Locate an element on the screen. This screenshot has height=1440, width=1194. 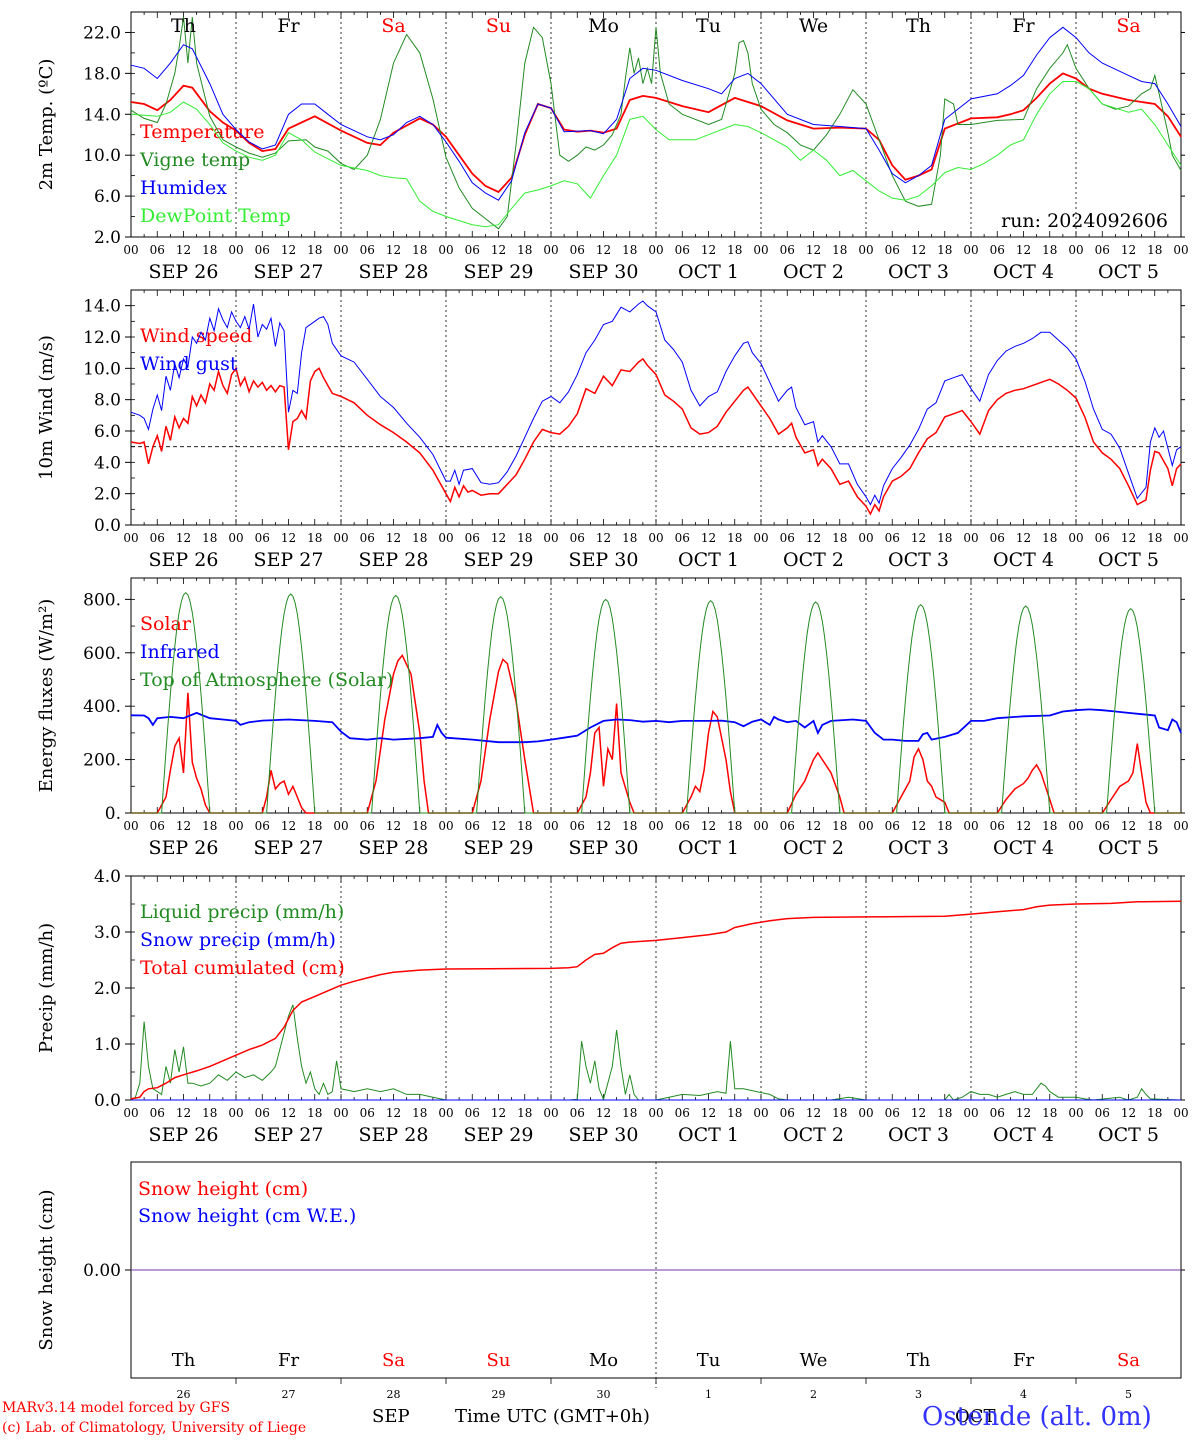
day-name-label: We is located at coordinates (813, 26).